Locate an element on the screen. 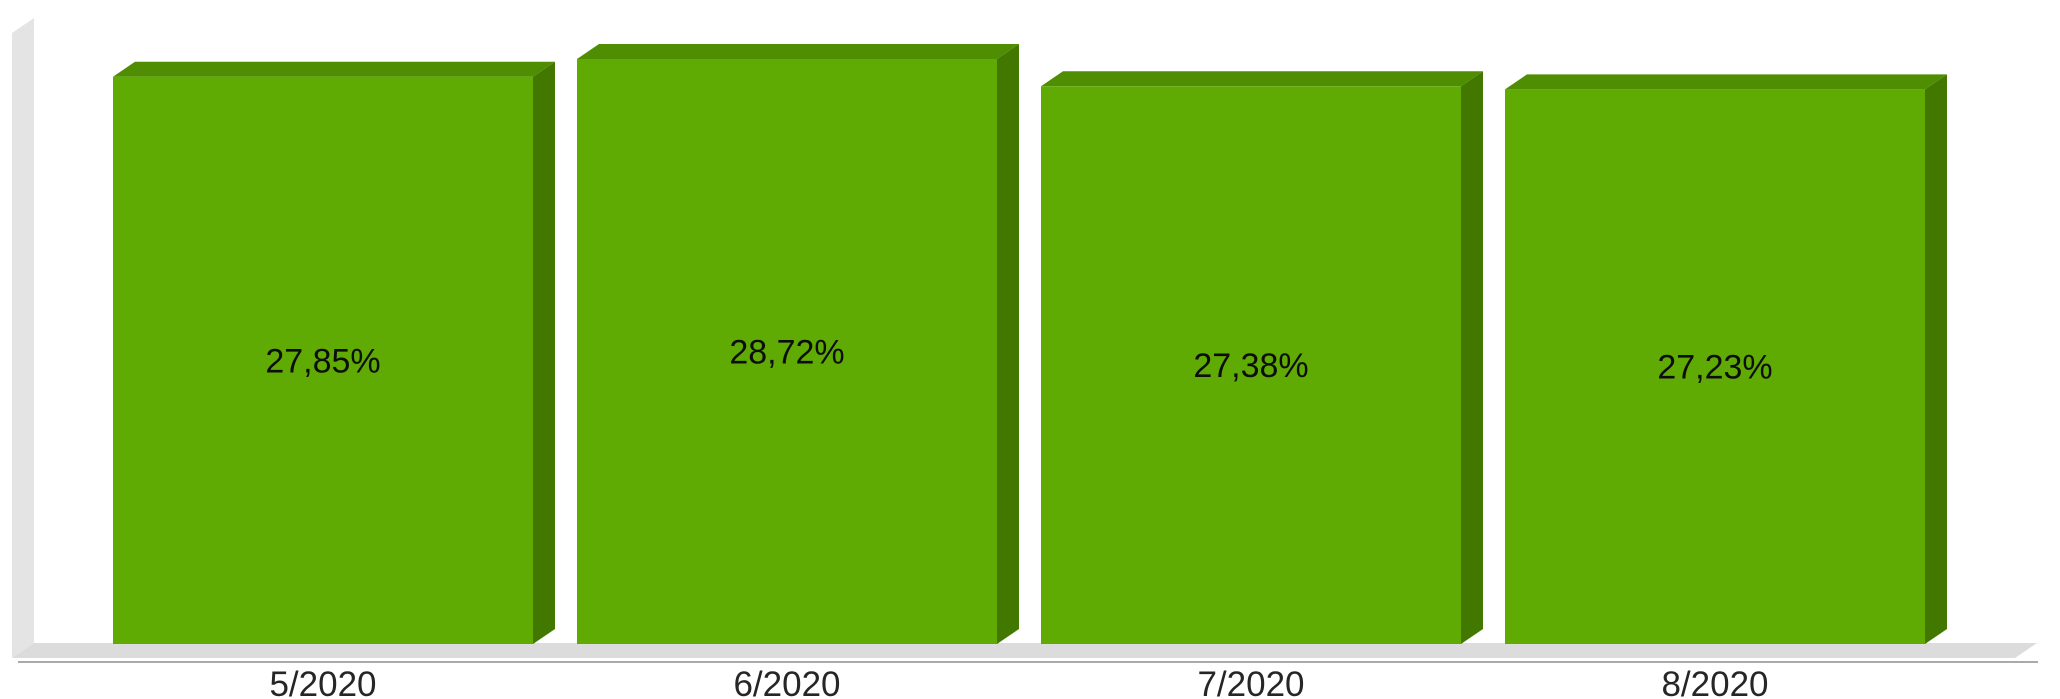  data-label: 27,85% is located at coordinates (322, 361).